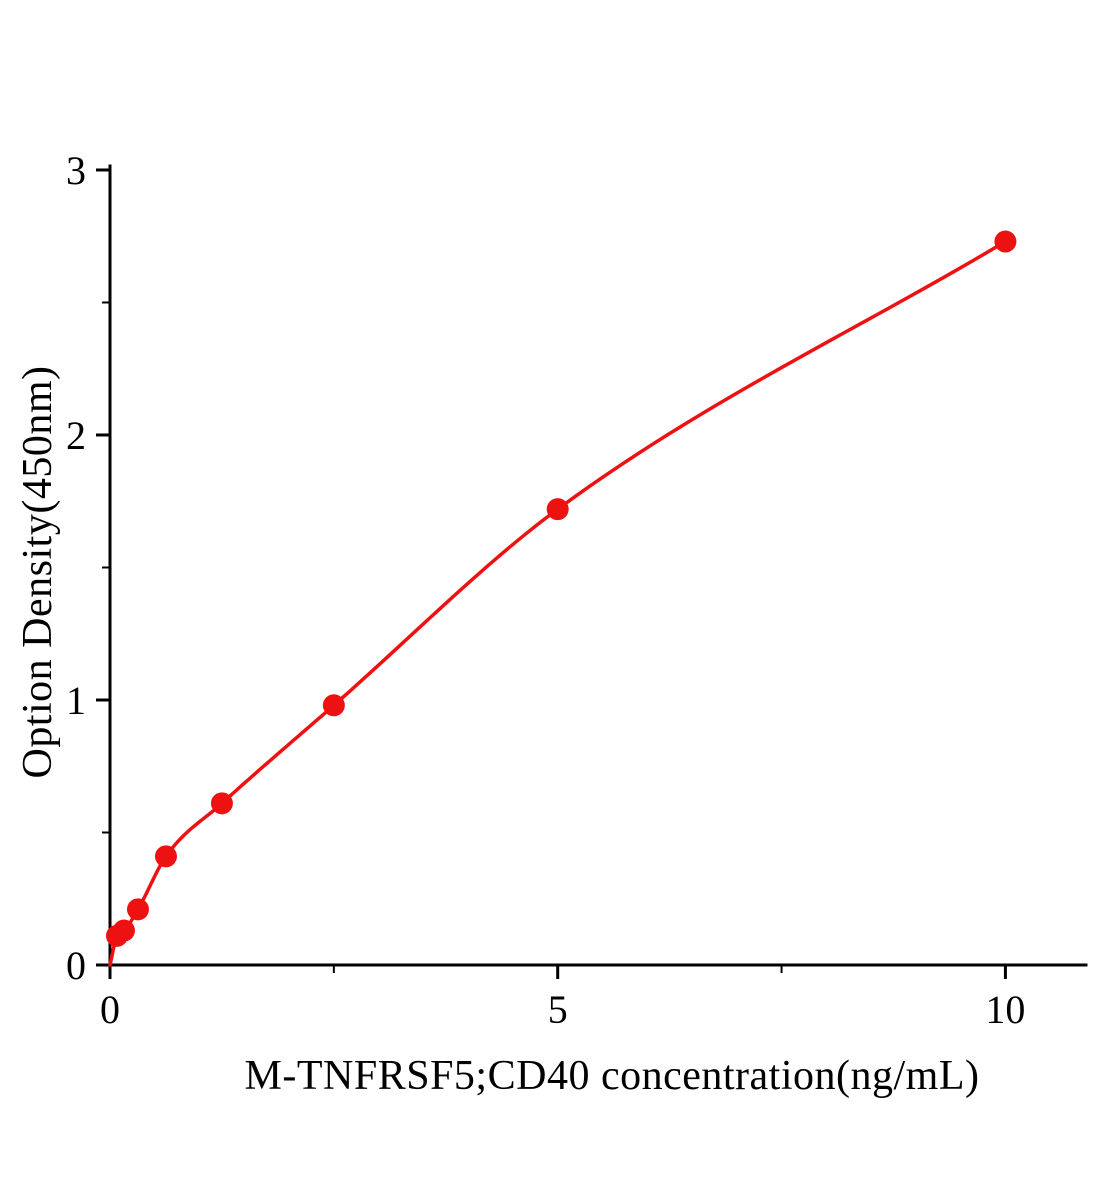  What do you see at coordinates (110, 1009) in the screenshot?
I see `x-tick-label: 0` at bounding box center [110, 1009].